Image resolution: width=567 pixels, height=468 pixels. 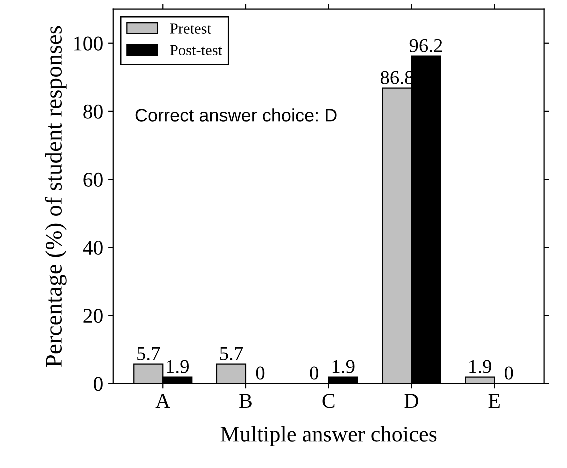 What do you see at coordinates (246, 401) in the screenshot?
I see `x-tick-label: B` at bounding box center [246, 401].